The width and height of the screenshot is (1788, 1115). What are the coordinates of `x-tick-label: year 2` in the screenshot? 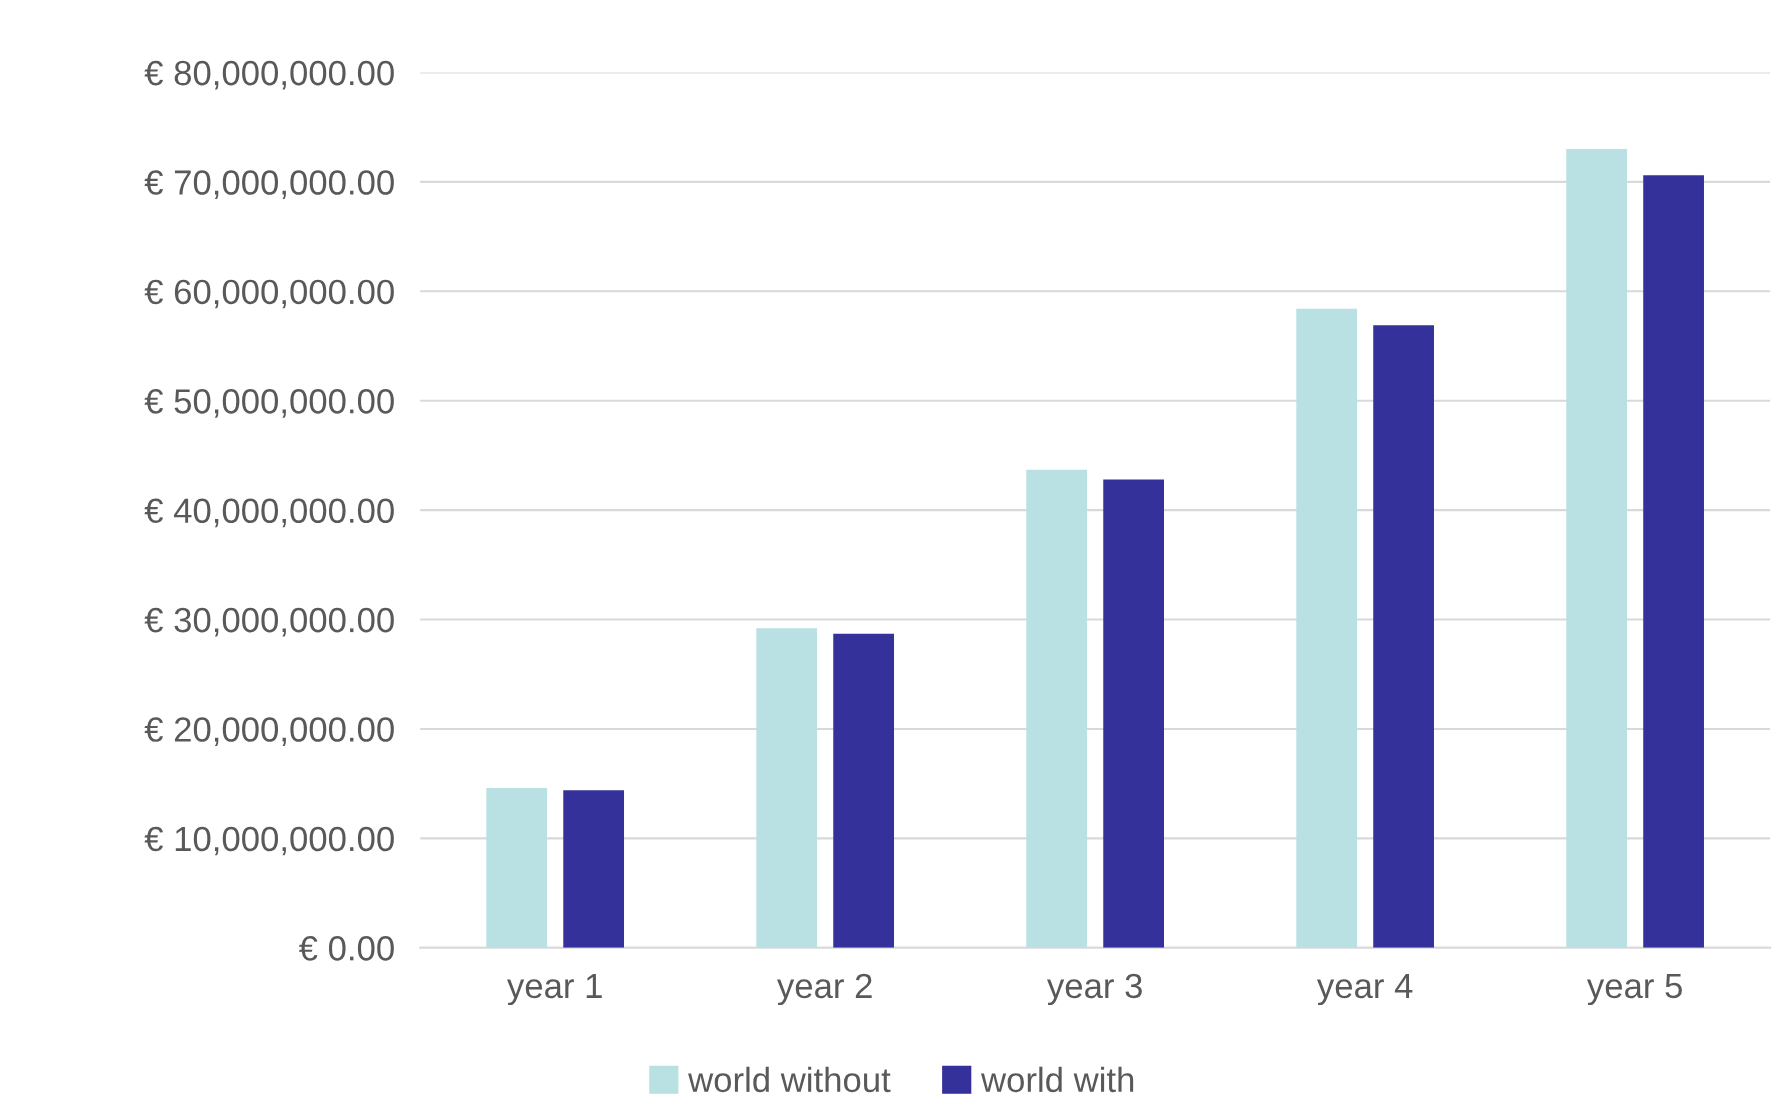 It's located at (824, 989).